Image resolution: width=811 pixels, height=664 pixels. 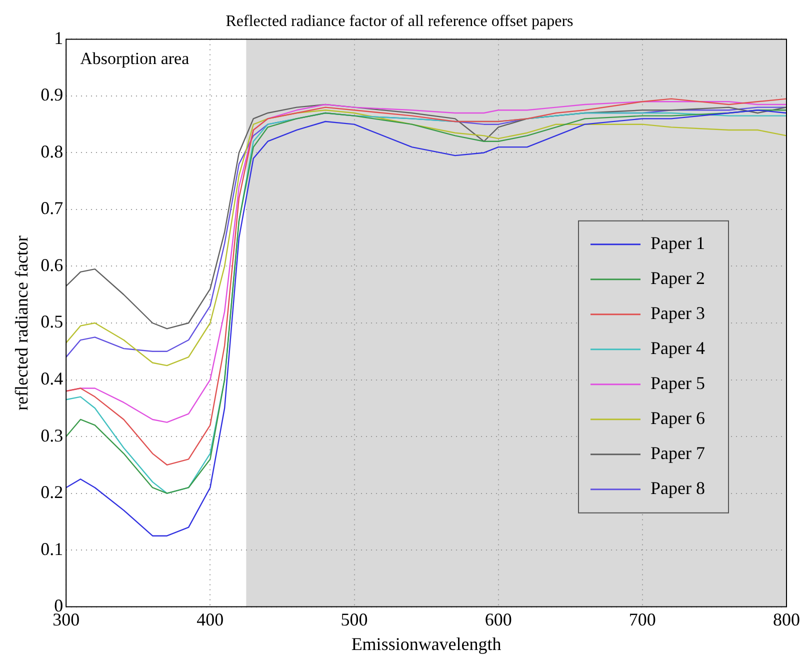 I want to click on y-tick-label: 0.2, so click(x=52, y=492).